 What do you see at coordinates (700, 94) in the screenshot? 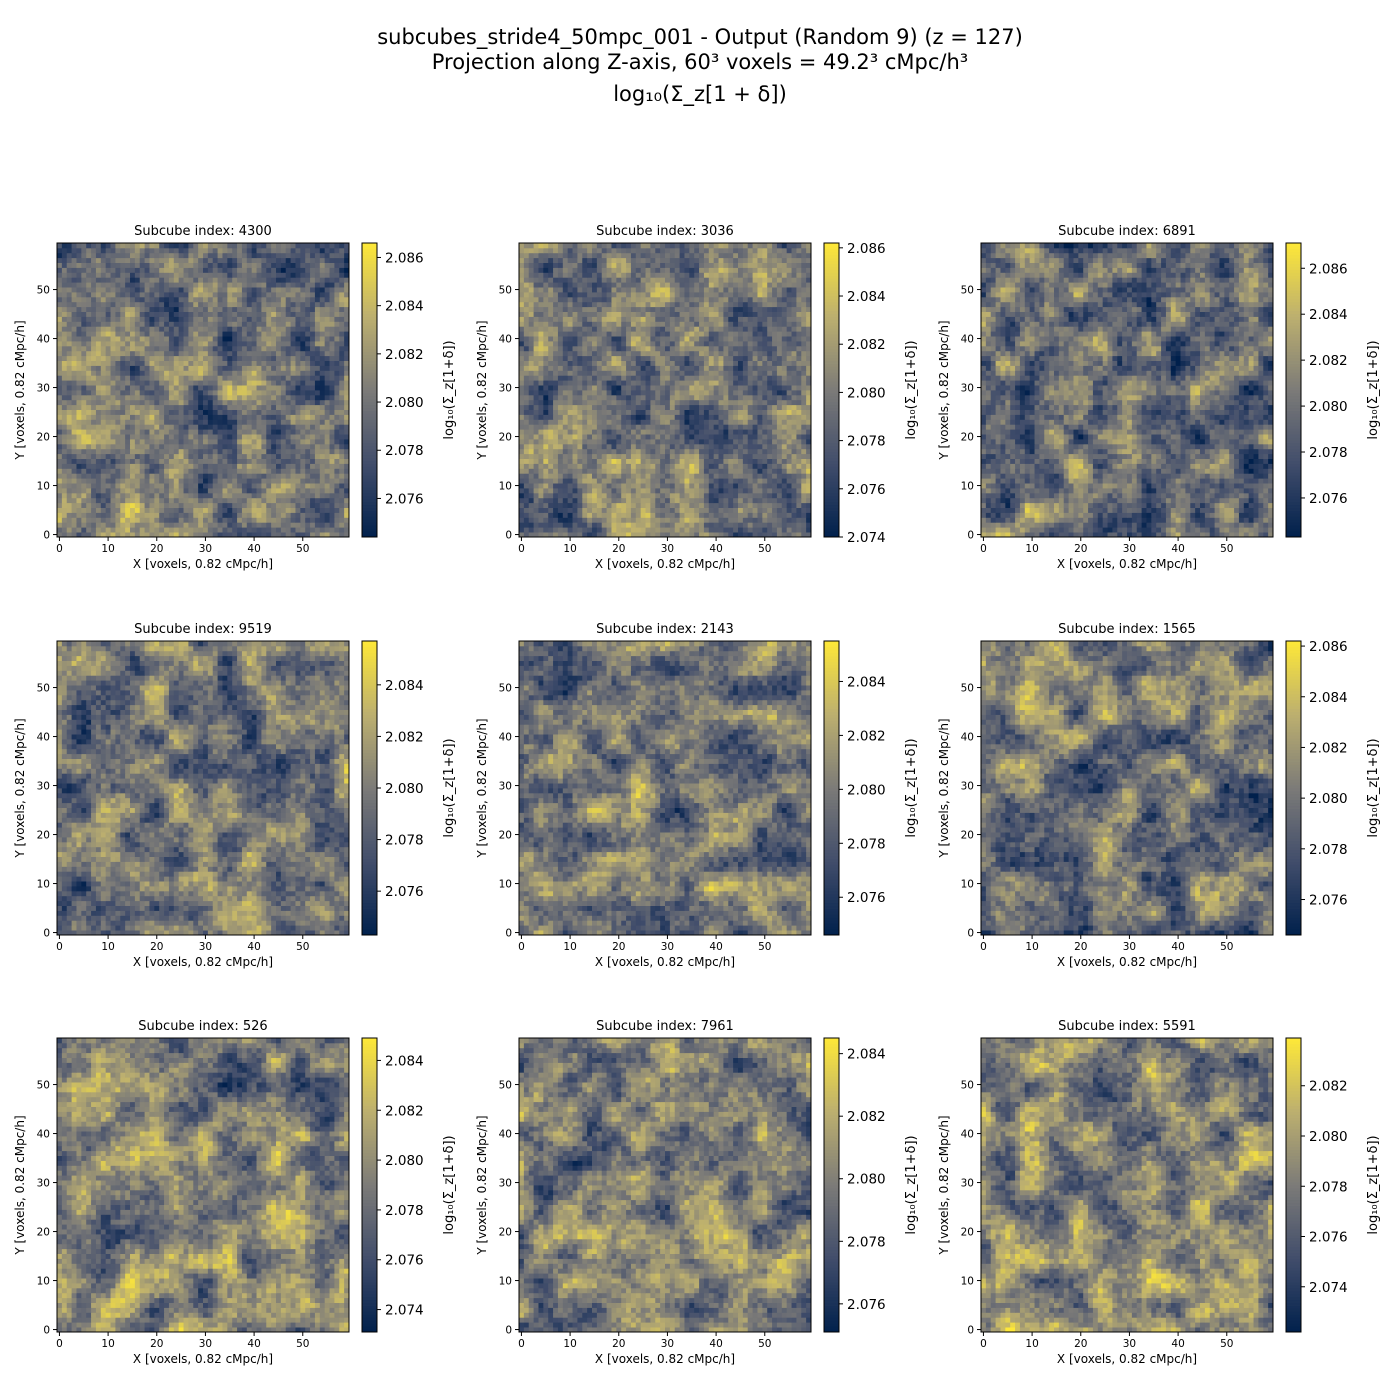
I see `figure-title-line3: log₁₀(Σ_z[1 + δ])` at bounding box center [700, 94].